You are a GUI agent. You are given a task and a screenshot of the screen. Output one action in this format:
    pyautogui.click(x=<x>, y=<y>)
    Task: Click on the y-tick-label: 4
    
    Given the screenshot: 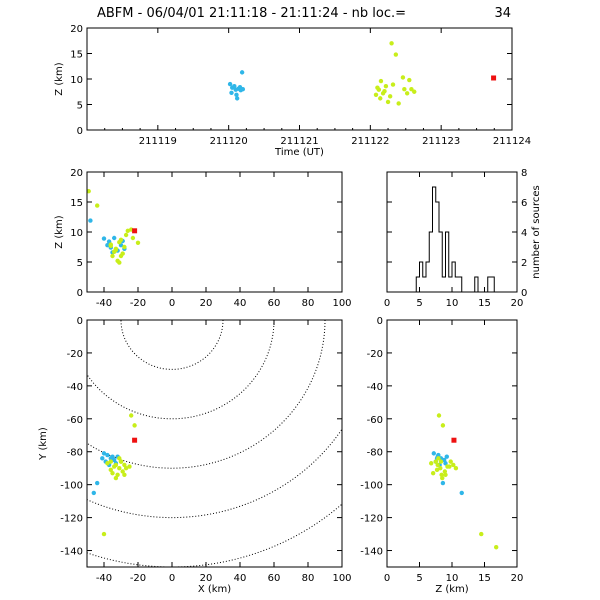 What is the action you would take?
    pyautogui.click(x=524, y=233)
    